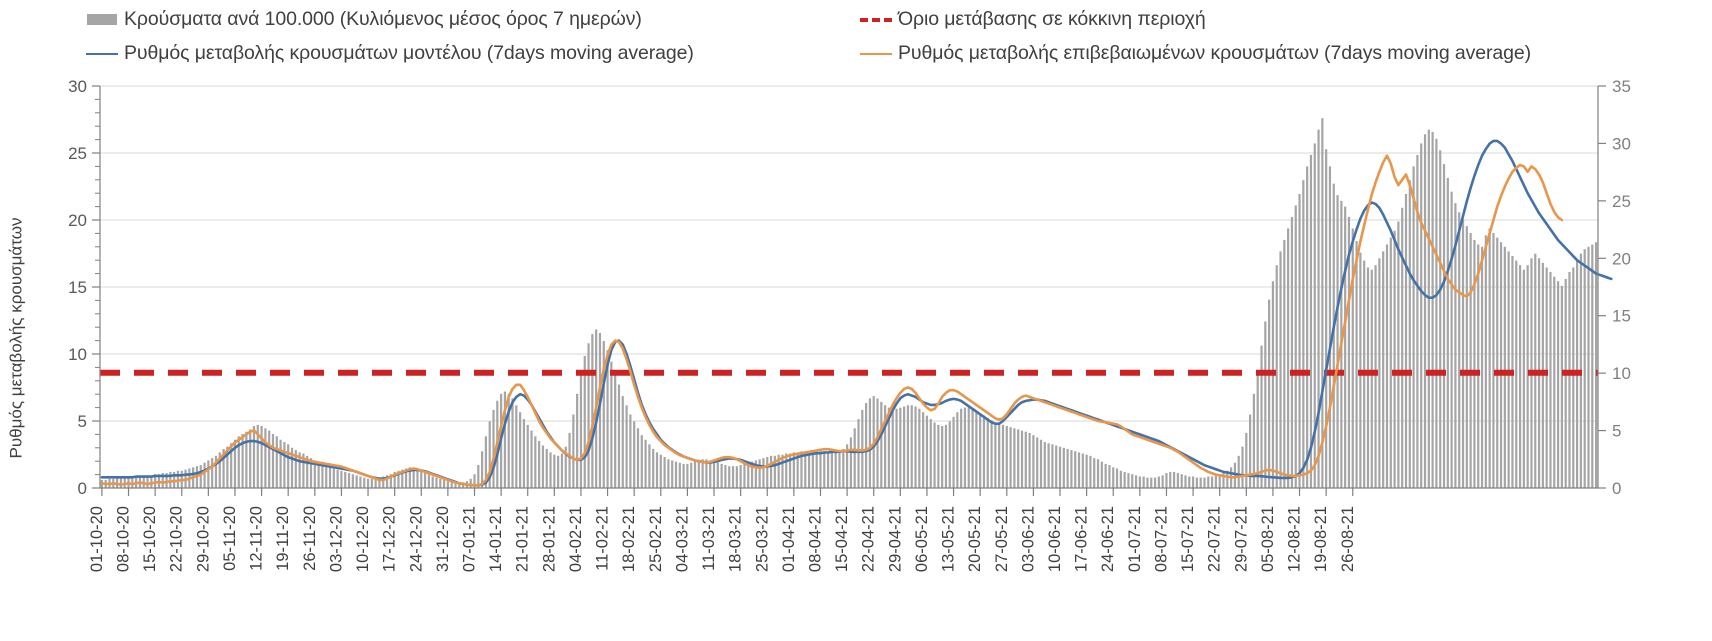 This screenshot has width=1712, height=641. I want to click on axis-tick-label: 13-05-21, so click(949, 539).